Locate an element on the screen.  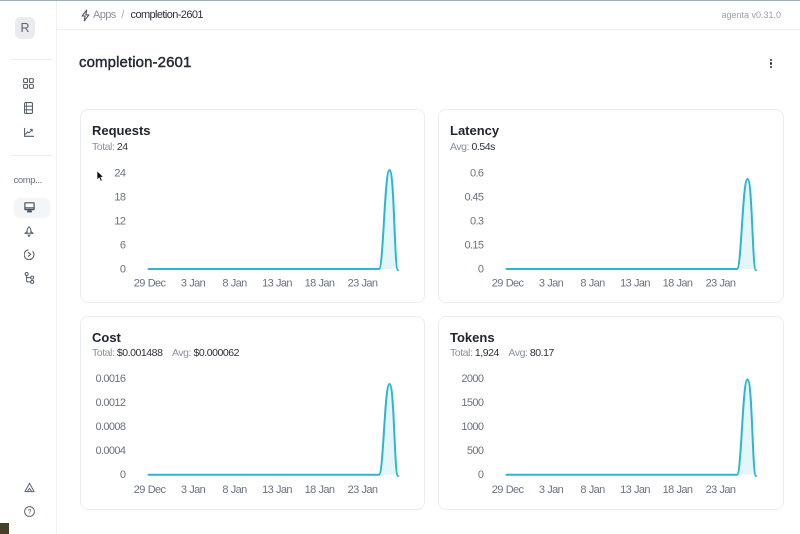
svg-text: 0.0016 is located at coordinates (110, 378).